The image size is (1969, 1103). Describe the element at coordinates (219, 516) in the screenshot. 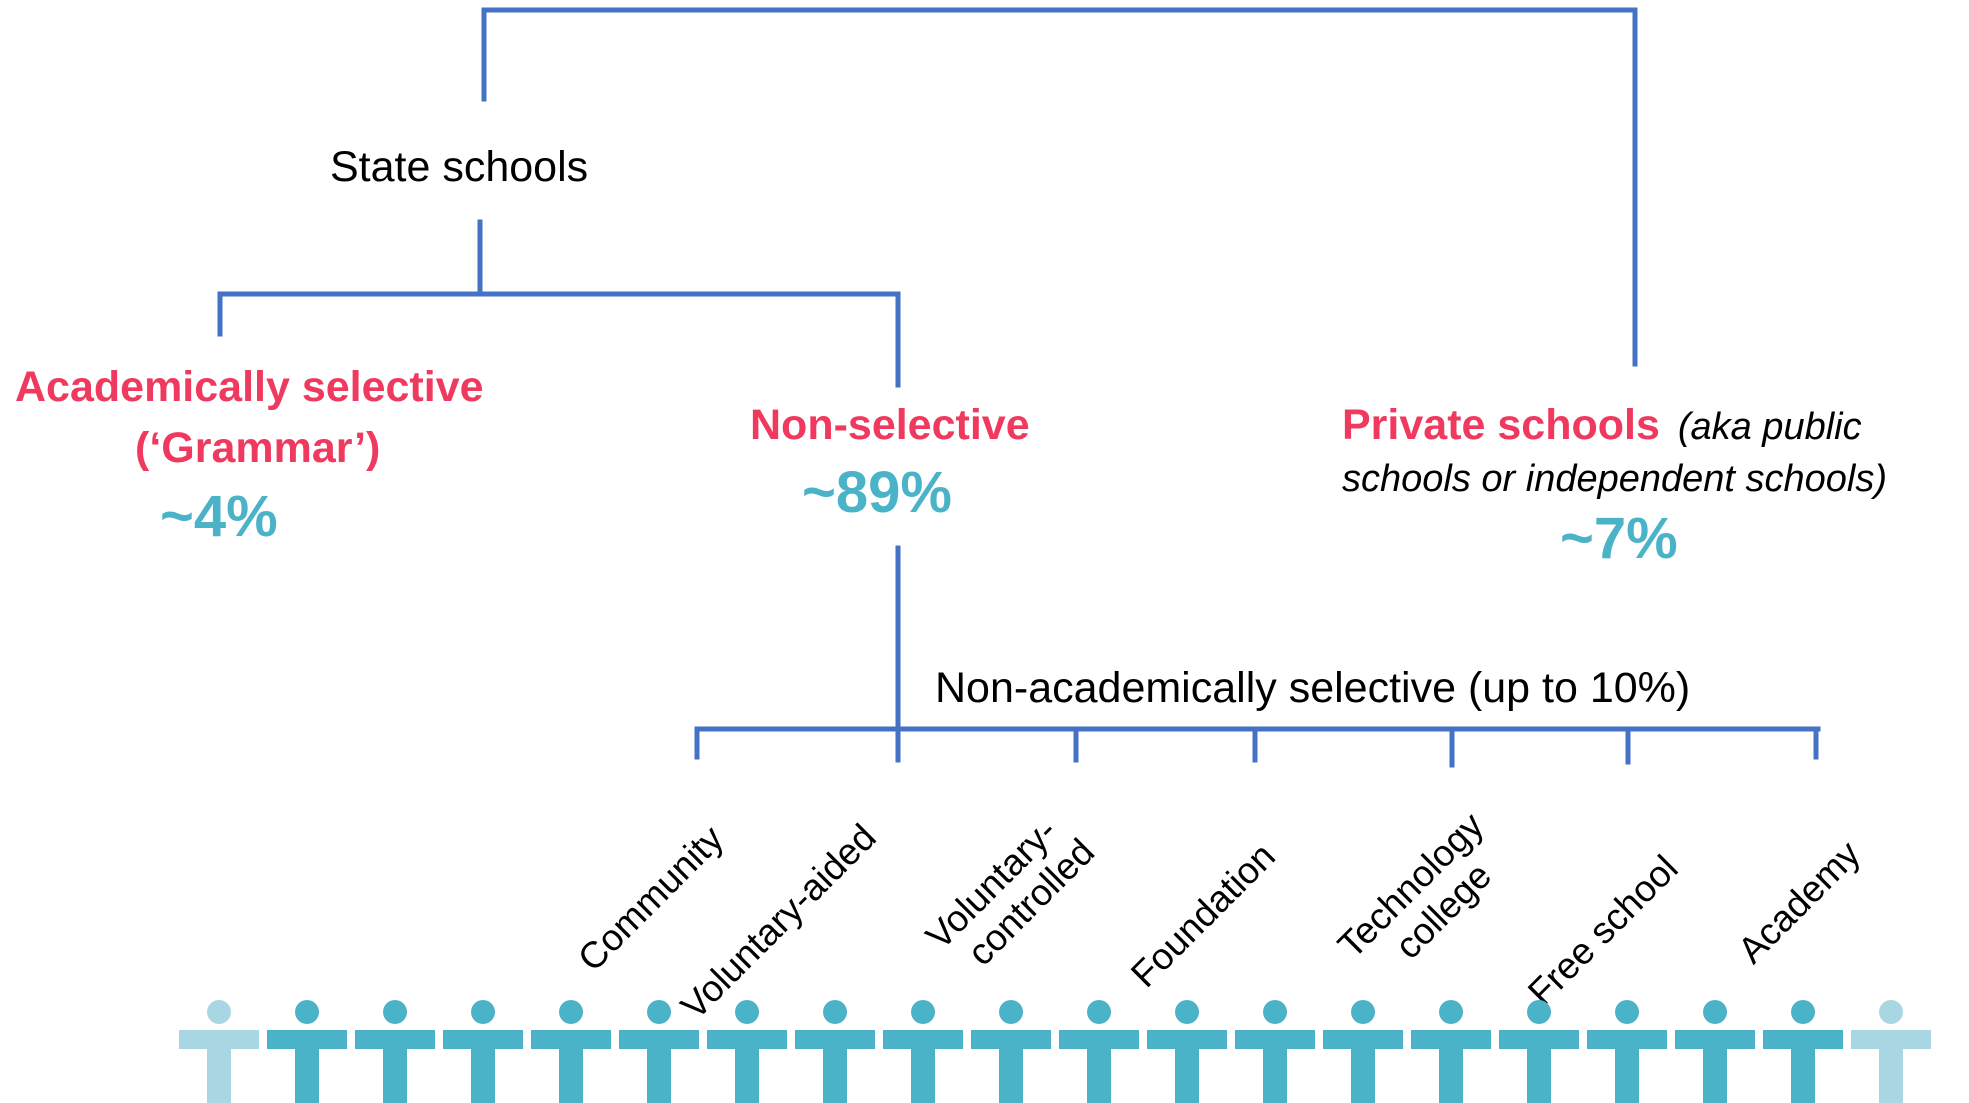

I see `grammar-percent: ~4%` at that location.